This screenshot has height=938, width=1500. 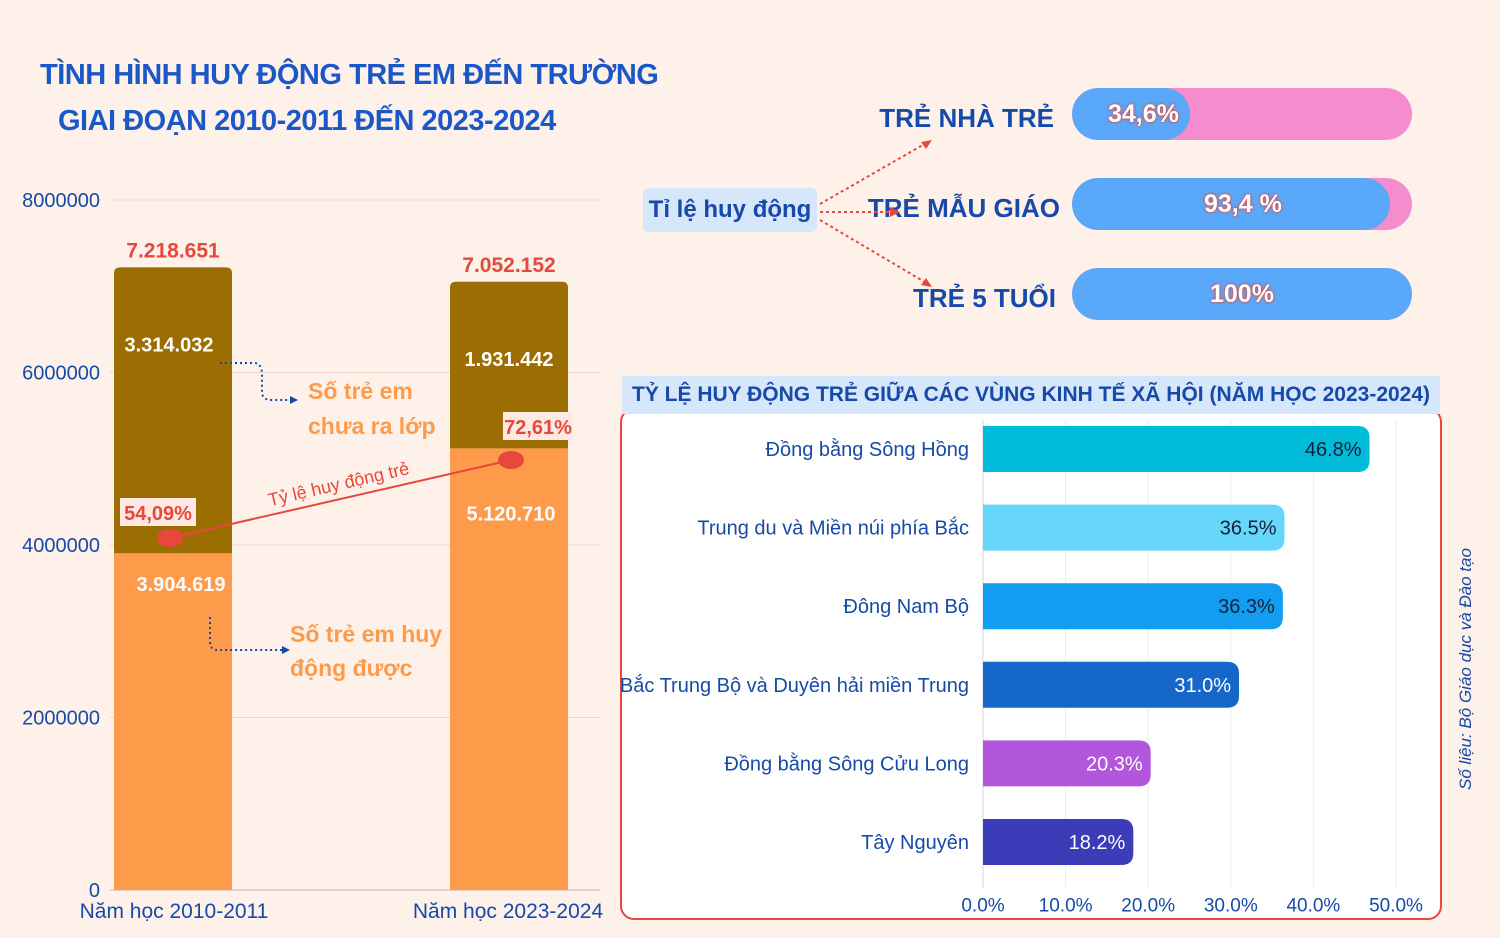 I want to click on x-tick-label: 40.0%, so click(x=1313, y=906).